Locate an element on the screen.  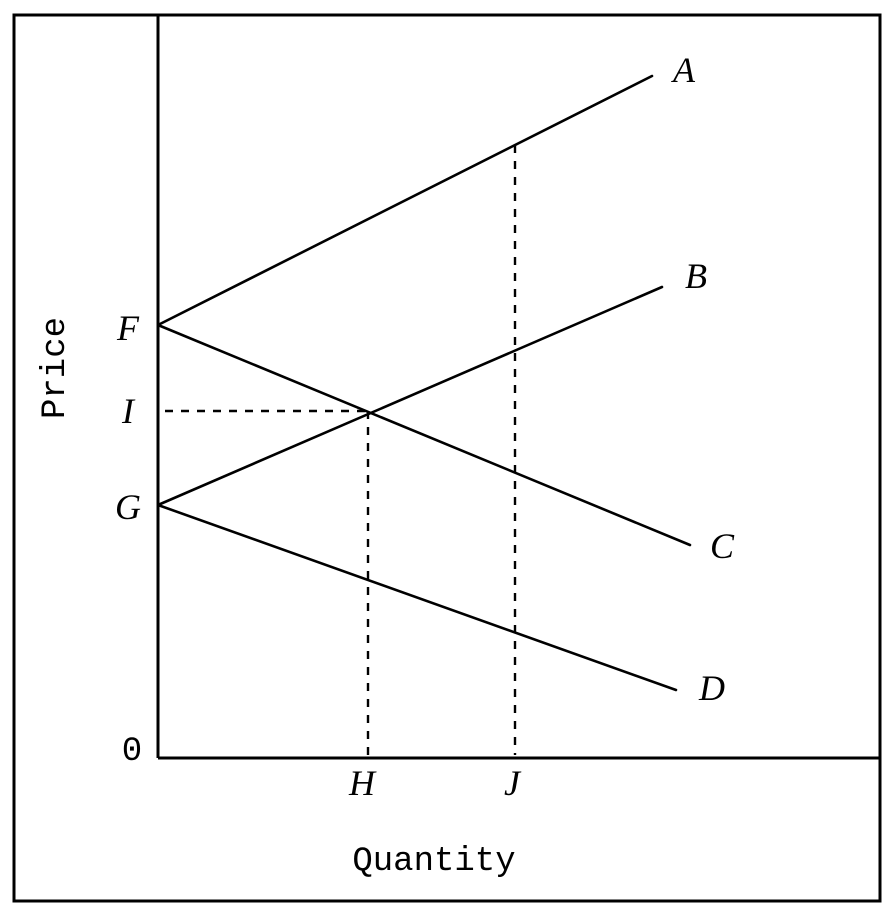
point-label-j: J is located at coordinates (513, 783).